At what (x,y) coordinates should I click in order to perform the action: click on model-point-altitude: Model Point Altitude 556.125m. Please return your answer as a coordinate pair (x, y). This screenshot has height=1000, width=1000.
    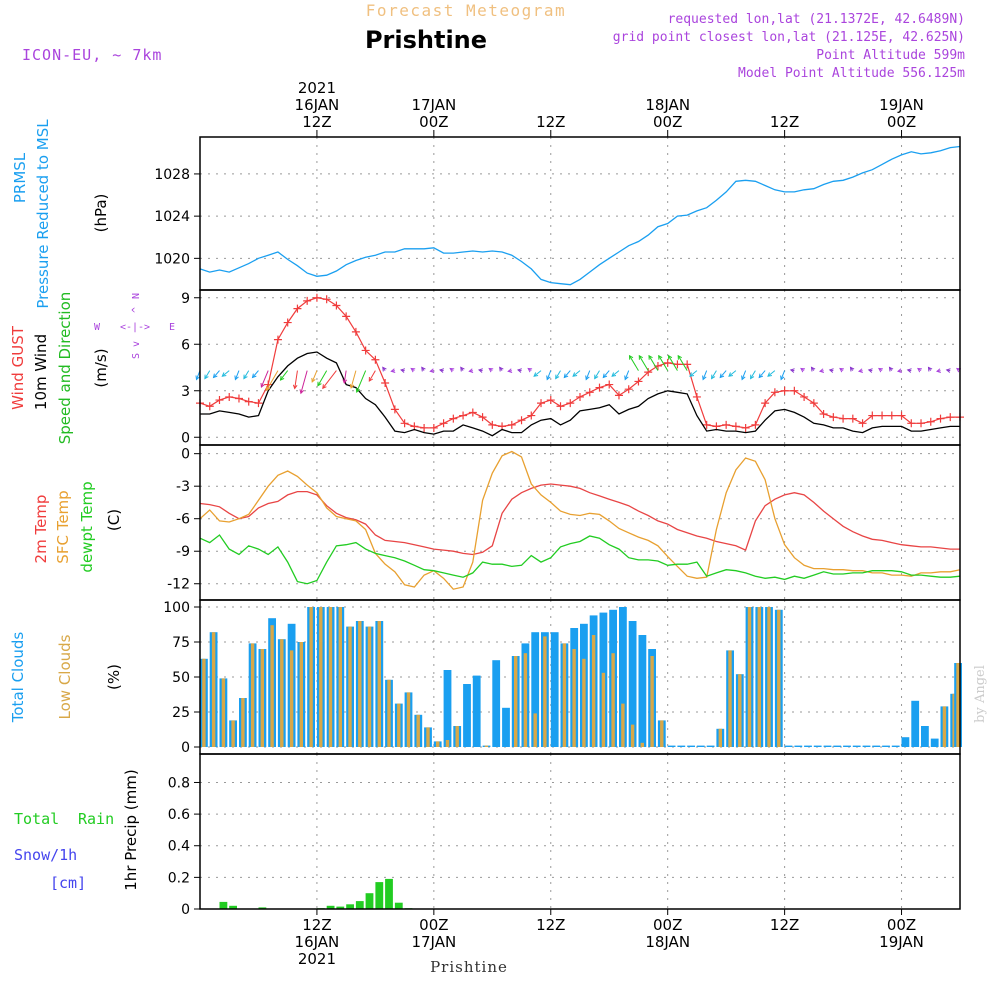
    Looking at the image, I should click on (851, 73).